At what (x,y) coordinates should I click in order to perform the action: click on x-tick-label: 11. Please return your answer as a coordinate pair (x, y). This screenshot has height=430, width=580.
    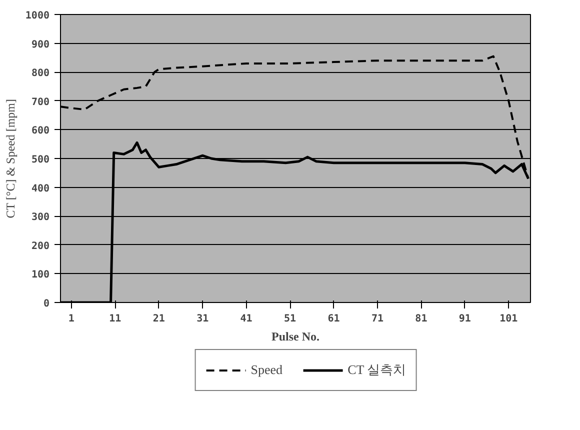
    Looking at the image, I should click on (115, 319).